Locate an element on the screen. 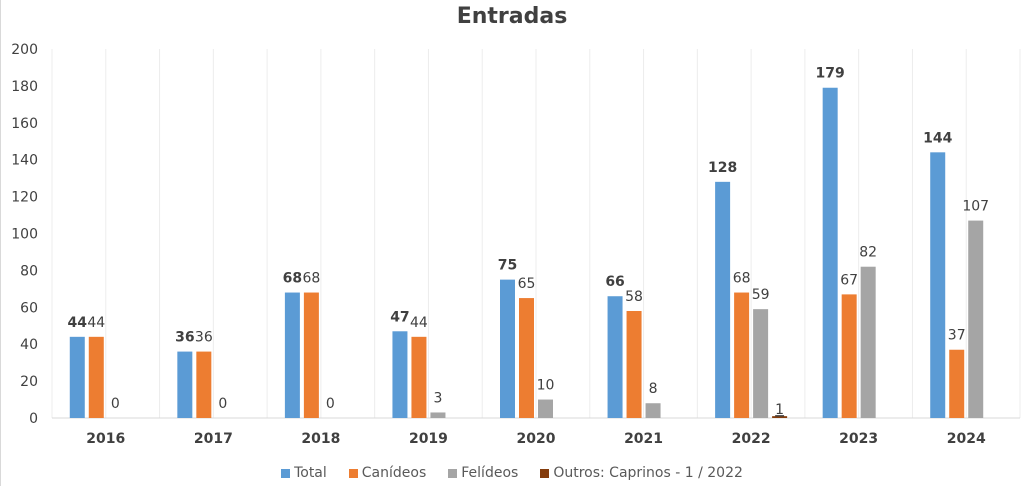 Image resolution: width=1024 pixels, height=488 pixels. y-tick-label: 20 is located at coordinates (29, 382).